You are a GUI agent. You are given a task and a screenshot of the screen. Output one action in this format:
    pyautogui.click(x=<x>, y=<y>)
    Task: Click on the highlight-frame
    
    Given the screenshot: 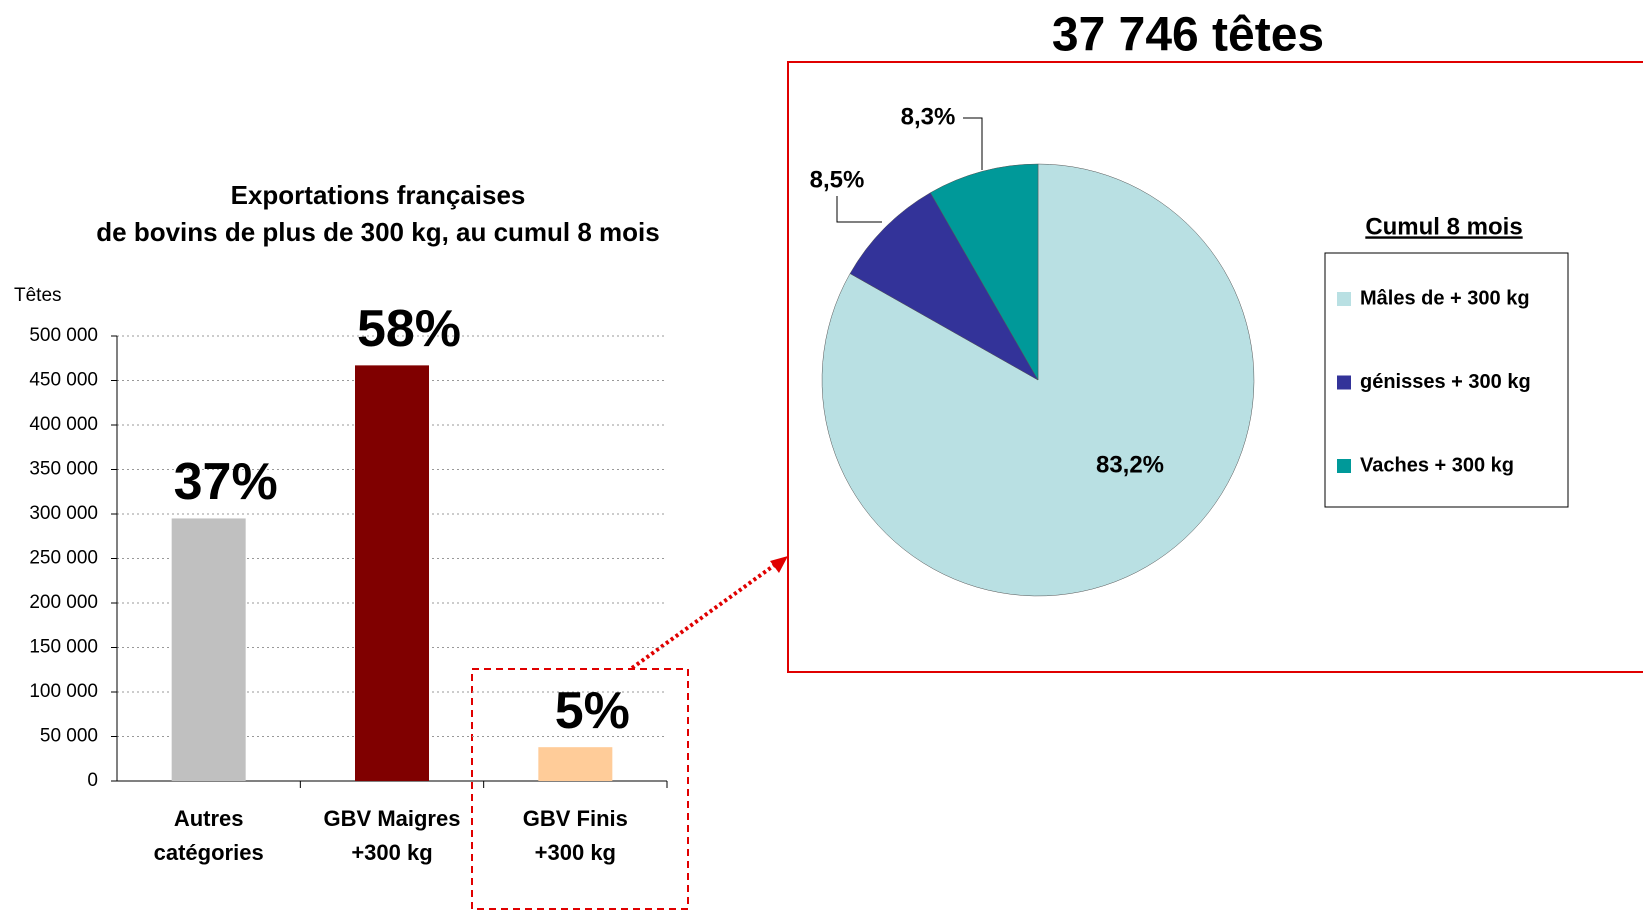 What is the action you would take?
    pyautogui.click(x=580, y=789)
    